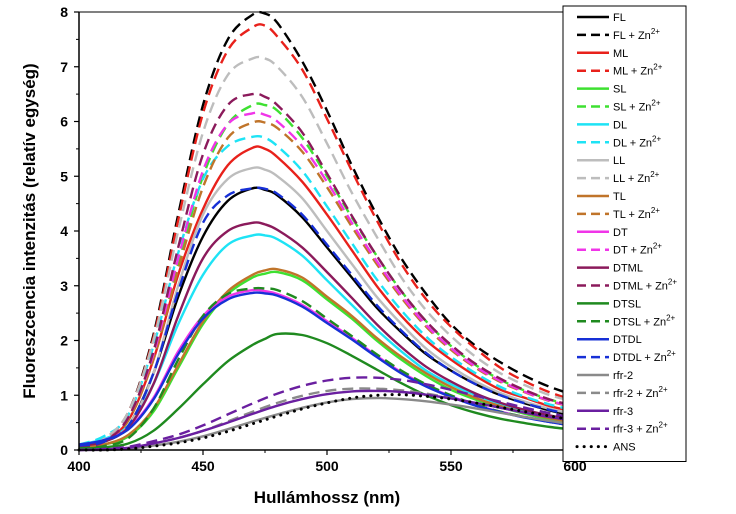 The height and width of the screenshot is (514, 736). I want to click on legend-label: rfr-2, so click(623, 376).